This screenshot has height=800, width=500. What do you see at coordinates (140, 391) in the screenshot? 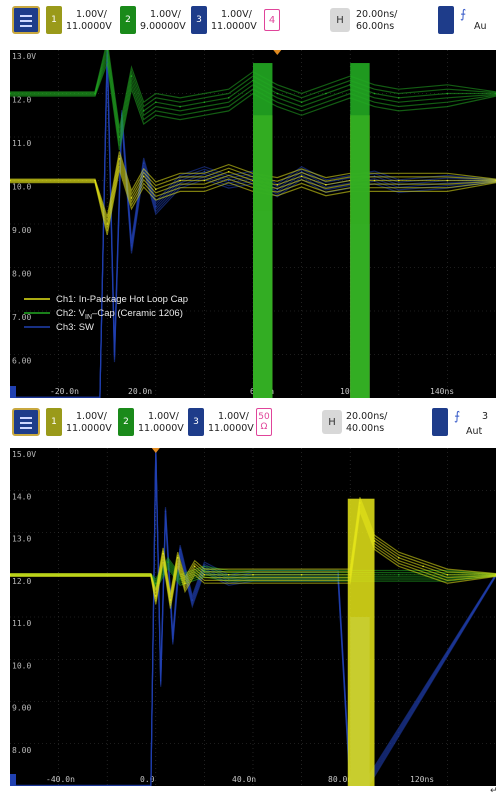
I see `x-tick-label: 20.0n` at bounding box center [140, 391].